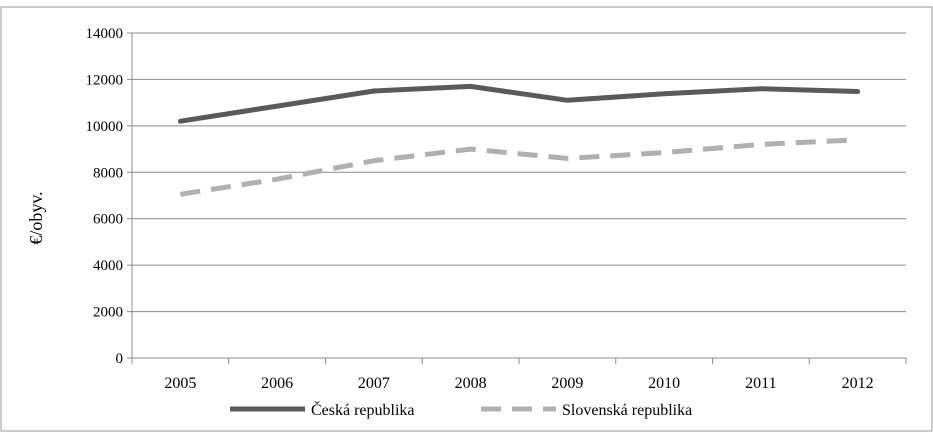 The width and height of the screenshot is (933, 437). Describe the element at coordinates (277, 383) in the screenshot. I see `x-tick-label: 2006` at that location.